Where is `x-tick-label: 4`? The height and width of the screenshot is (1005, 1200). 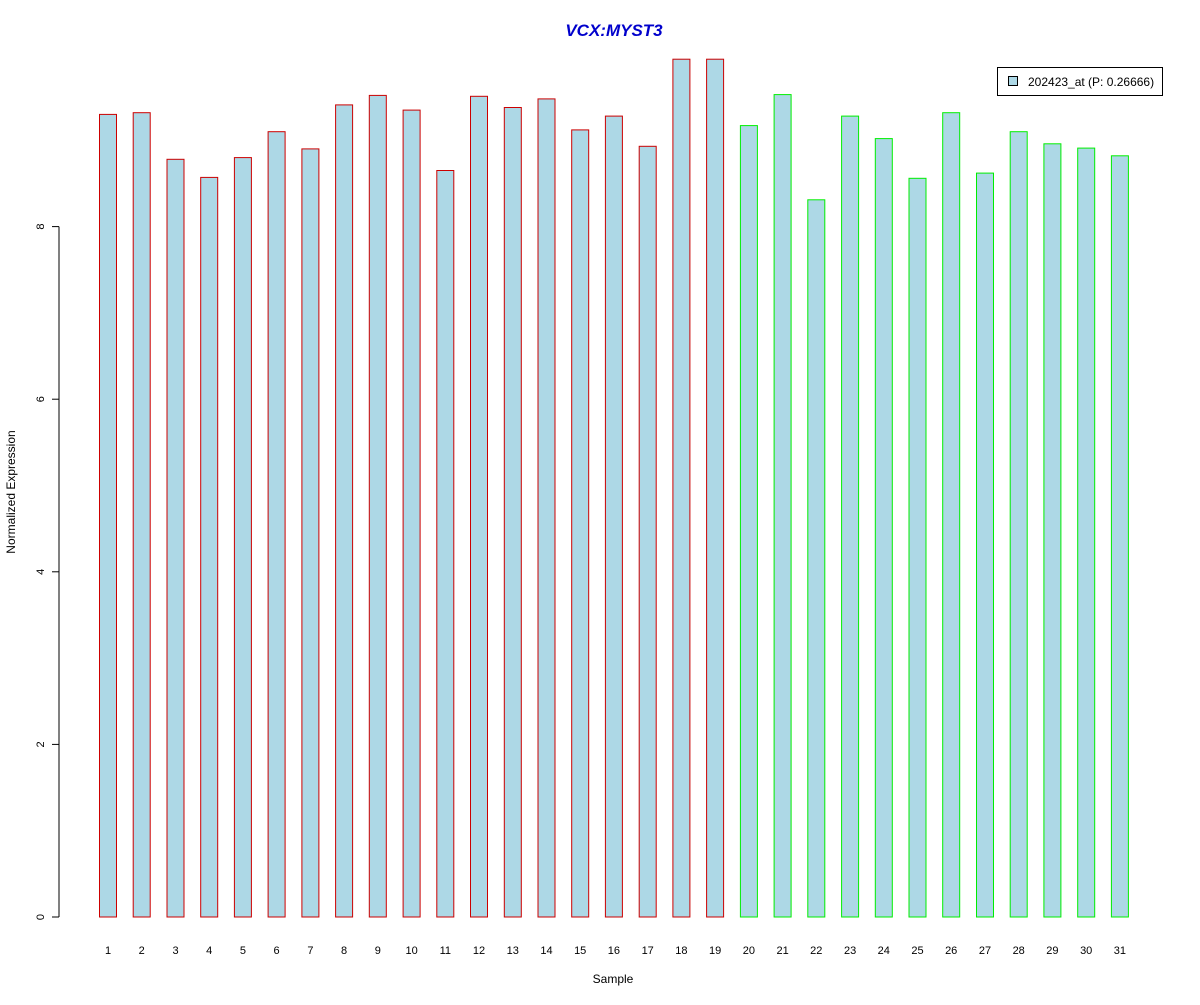
x-tick-label: 4 is located at coordinates (209, 951).